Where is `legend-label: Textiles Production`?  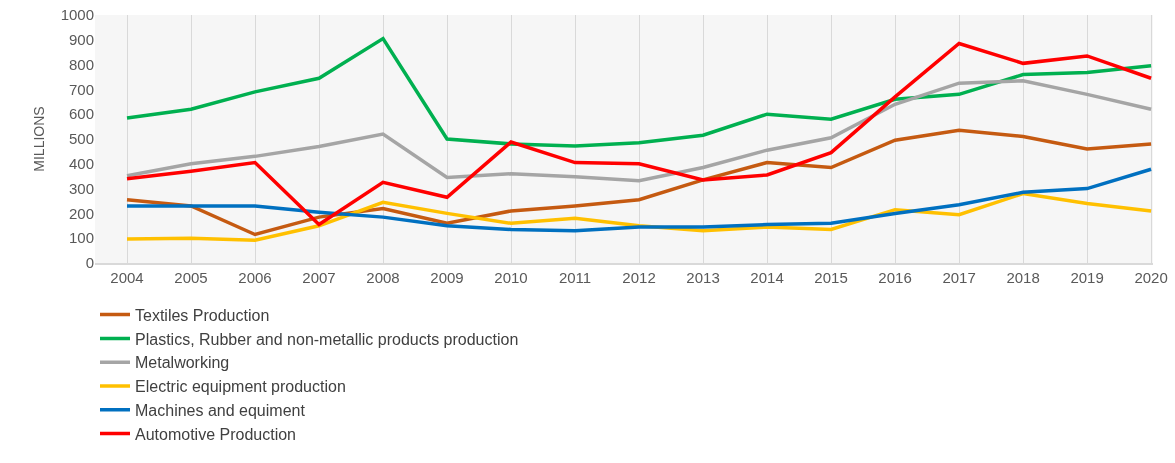 legend-label: Textiles Production is located at coordinates (202, 315).